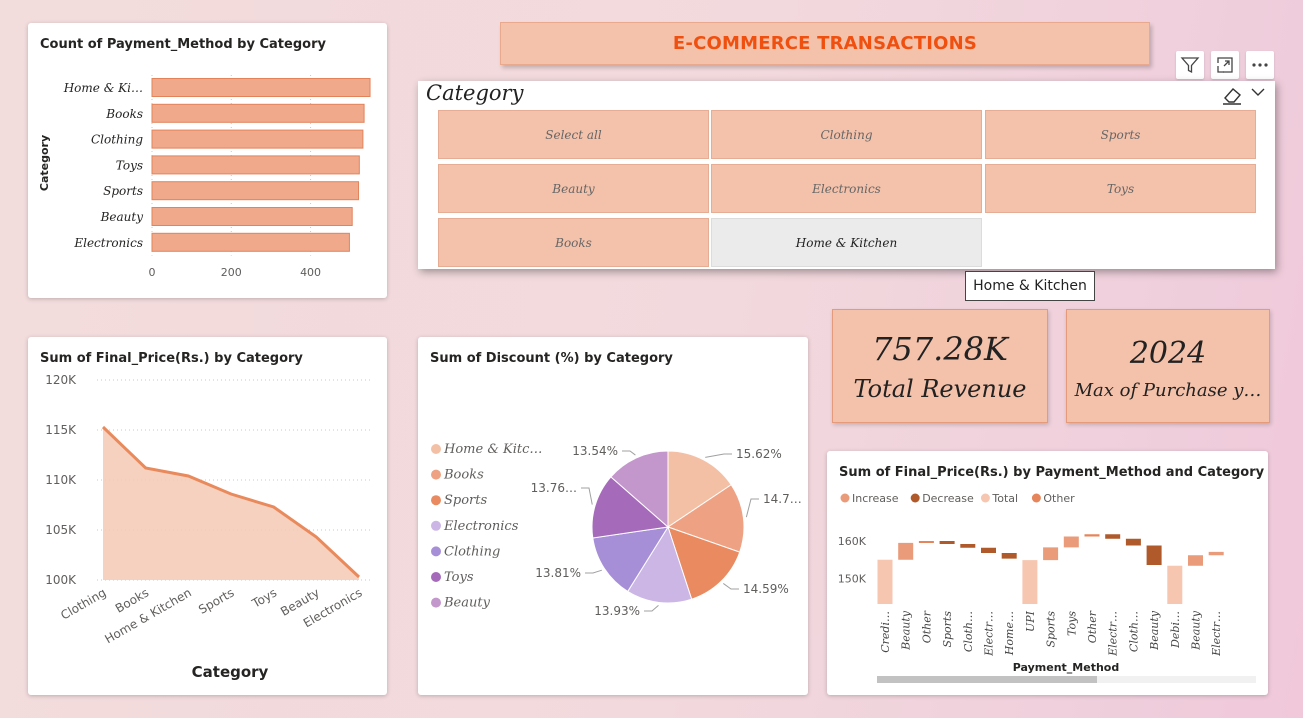 This screenshot has height=718, width=1303. What do you see at coordinates (947, 629) in the screenshot?
I see `waterfall-x-tick: Sports` at bounding box center [947, 629].